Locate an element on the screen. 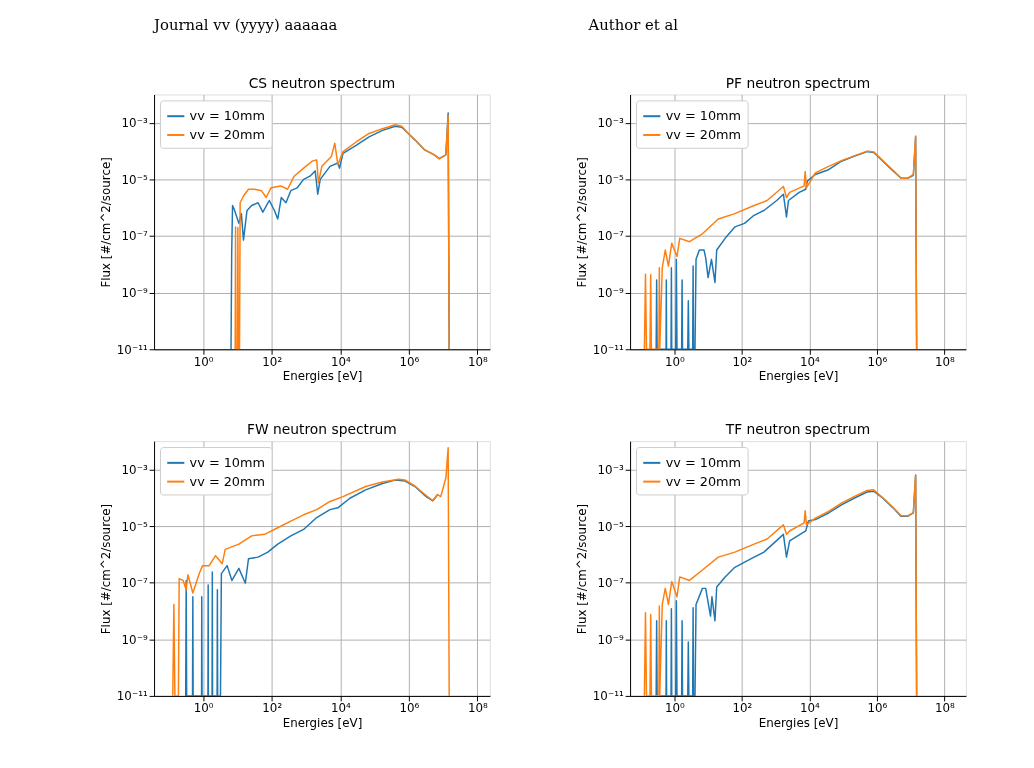 The image size is (1034, 768). text: Journal vv (yyyy) aaaaaa is located at coordinates (245, 25).